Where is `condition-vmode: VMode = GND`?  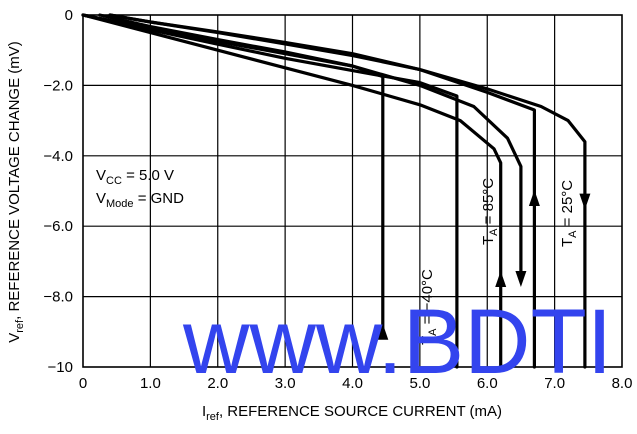 condition-vmode: VMode = GND is located at coordinates (140, 200).